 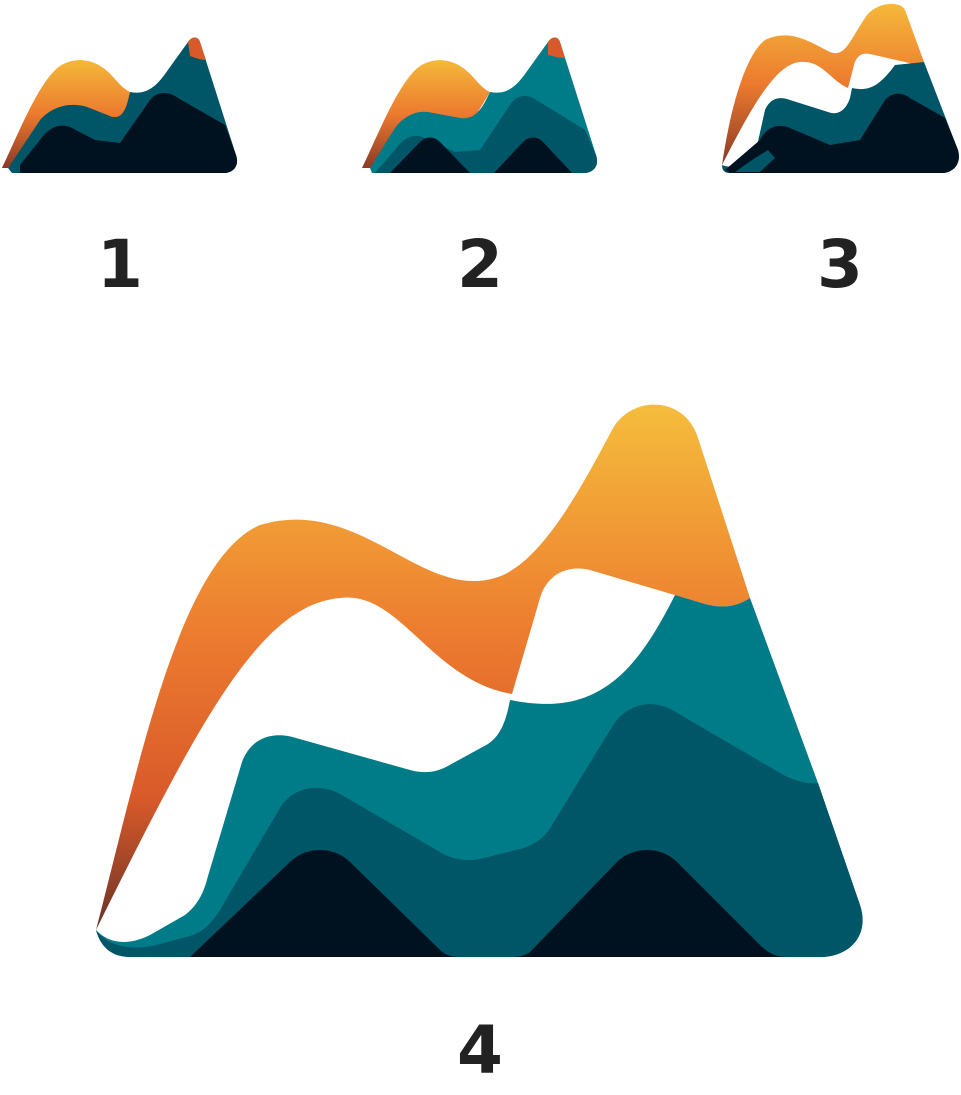 What do you see at coordinates (480, 1050) in the screenshot?
I see `variant-number-4: 4` at bounding box center [480, 1050].